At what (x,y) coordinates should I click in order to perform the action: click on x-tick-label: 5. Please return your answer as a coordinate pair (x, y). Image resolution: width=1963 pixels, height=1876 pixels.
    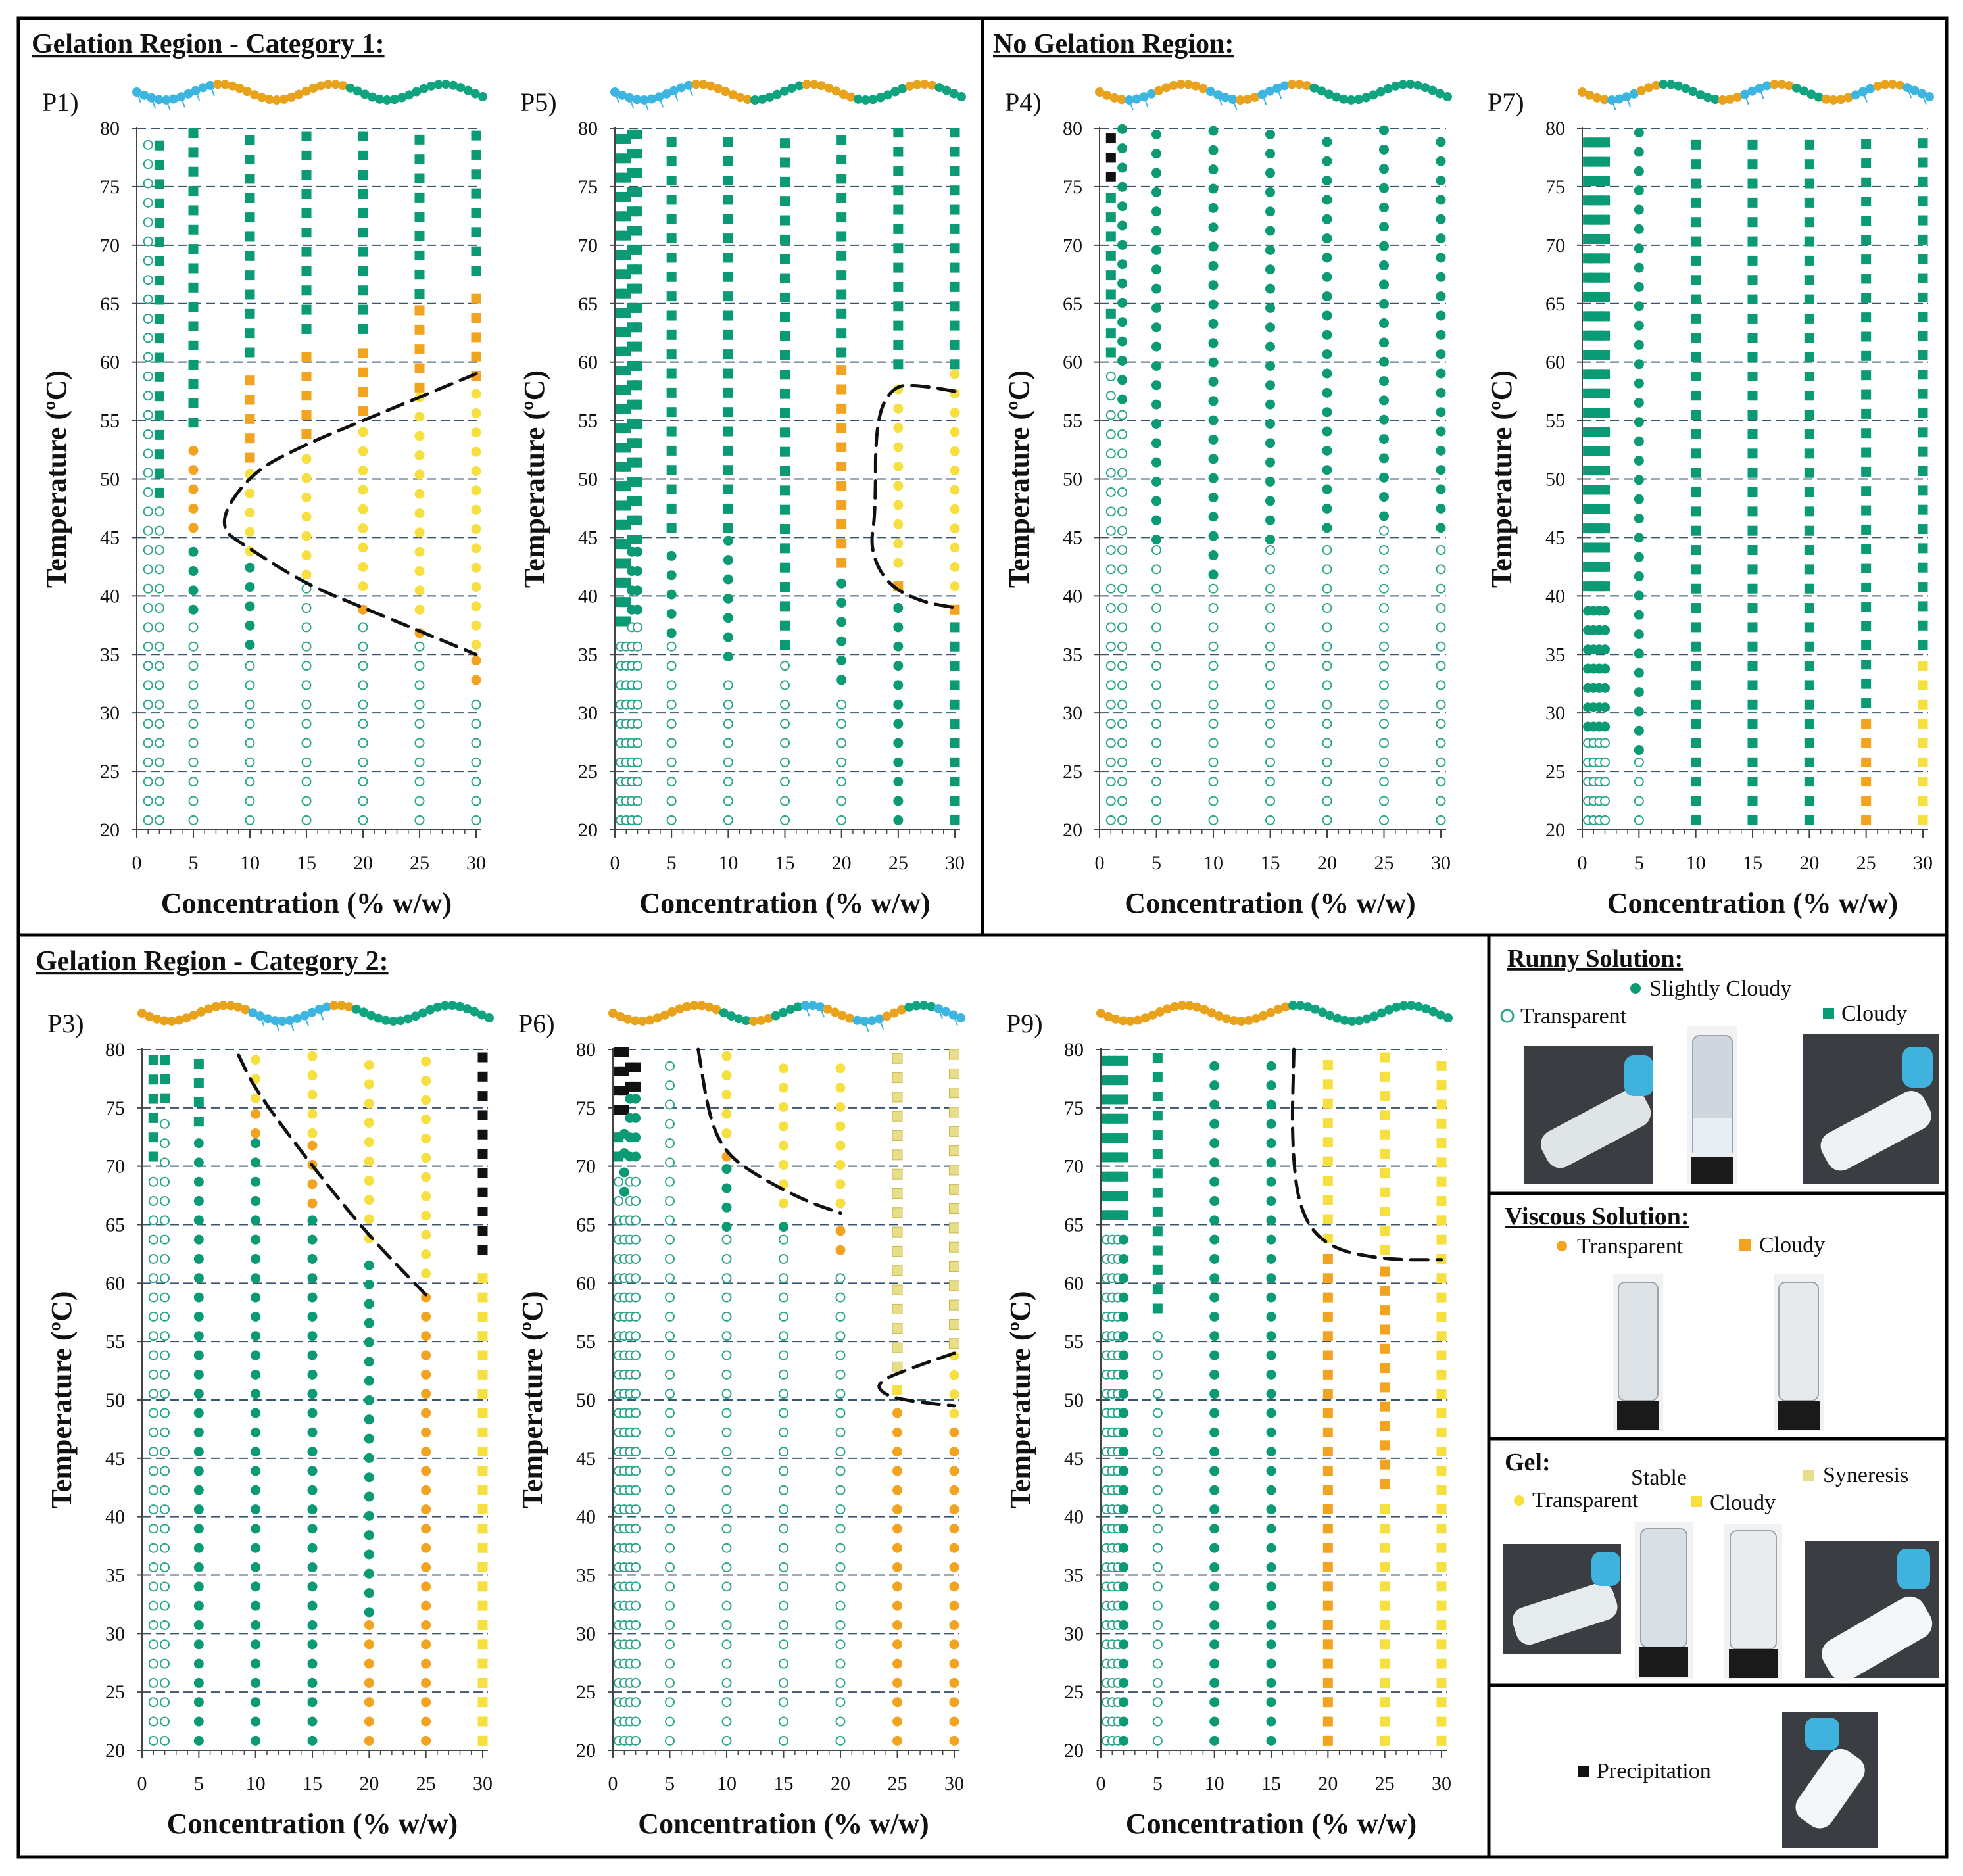
    Looking at the image, I should click on (1158, 1783).